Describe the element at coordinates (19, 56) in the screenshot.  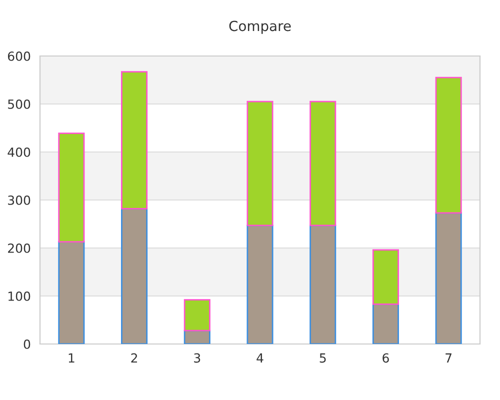
I see `y-tick-label: 600` at that location.